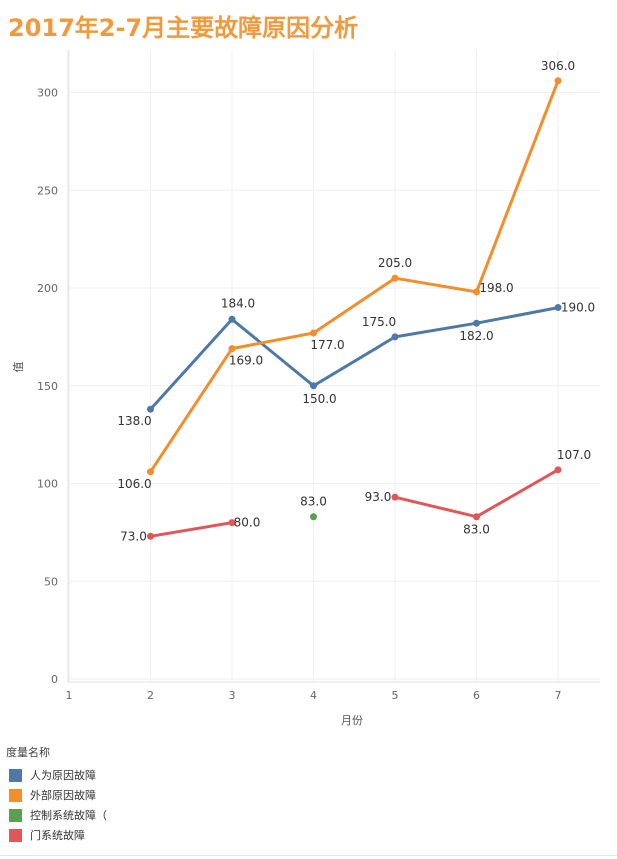 This screenshot has height=859, width=617. What do you see at coordinates (150, 695) in the screenshot?
I see `x-tick-label: 2` at bounding box center [150, 695].